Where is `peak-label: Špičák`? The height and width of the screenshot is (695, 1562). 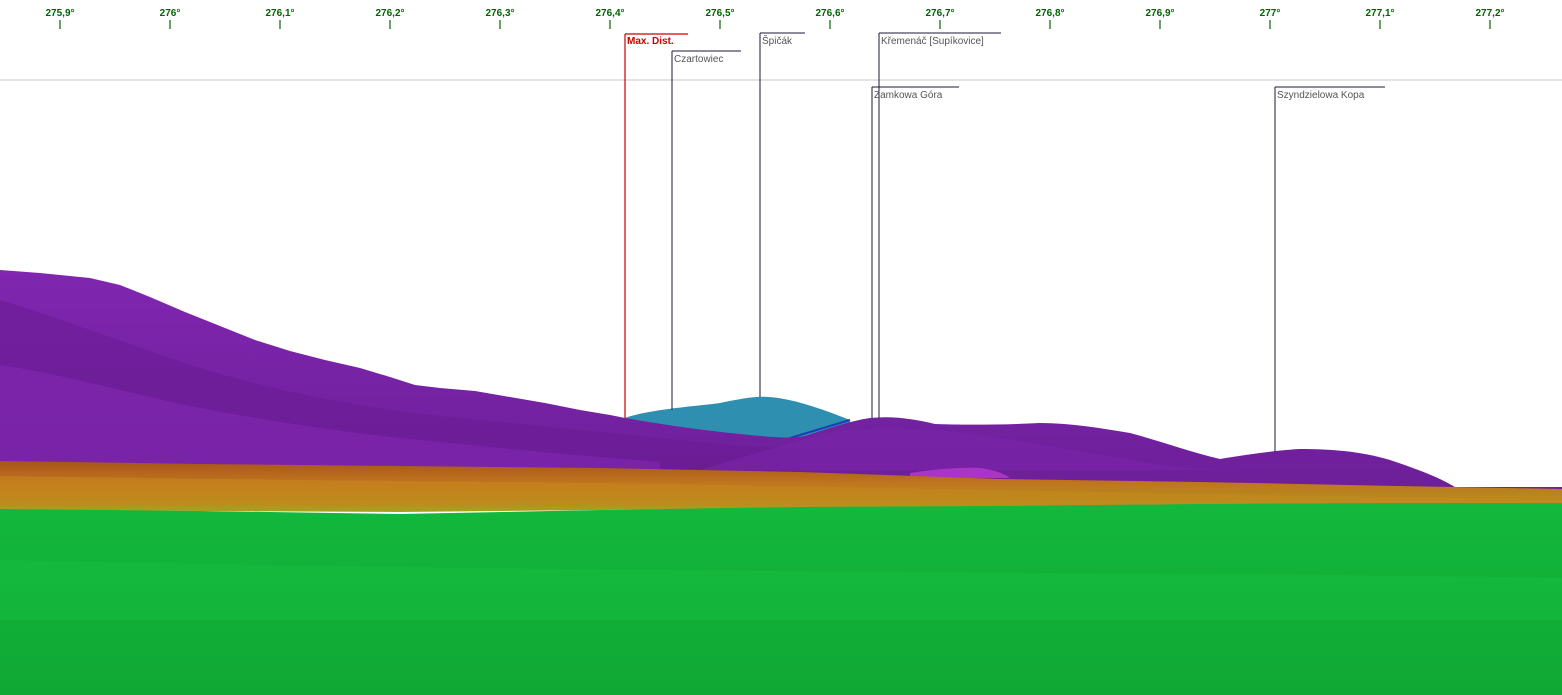
peak-label: Špičák is located at coordinates (777, 40).